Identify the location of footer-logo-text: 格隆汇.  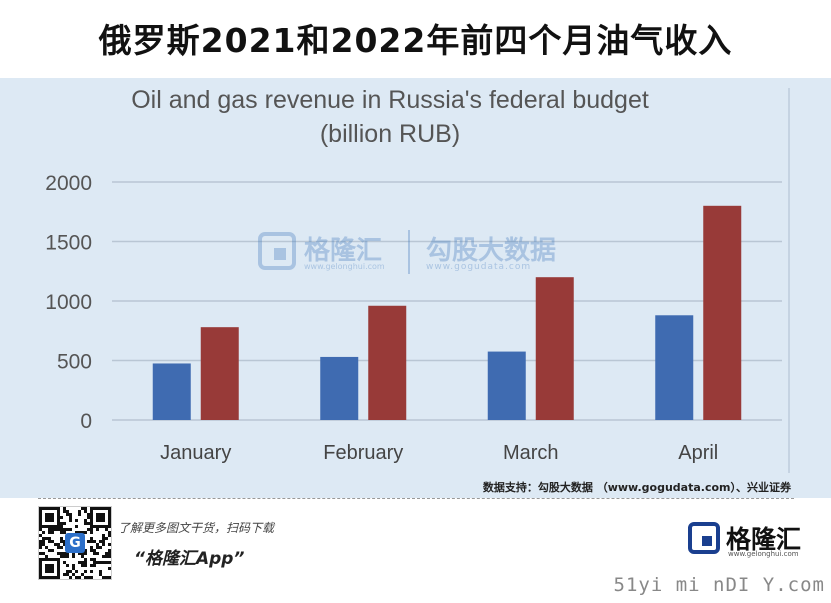
(764, 539).